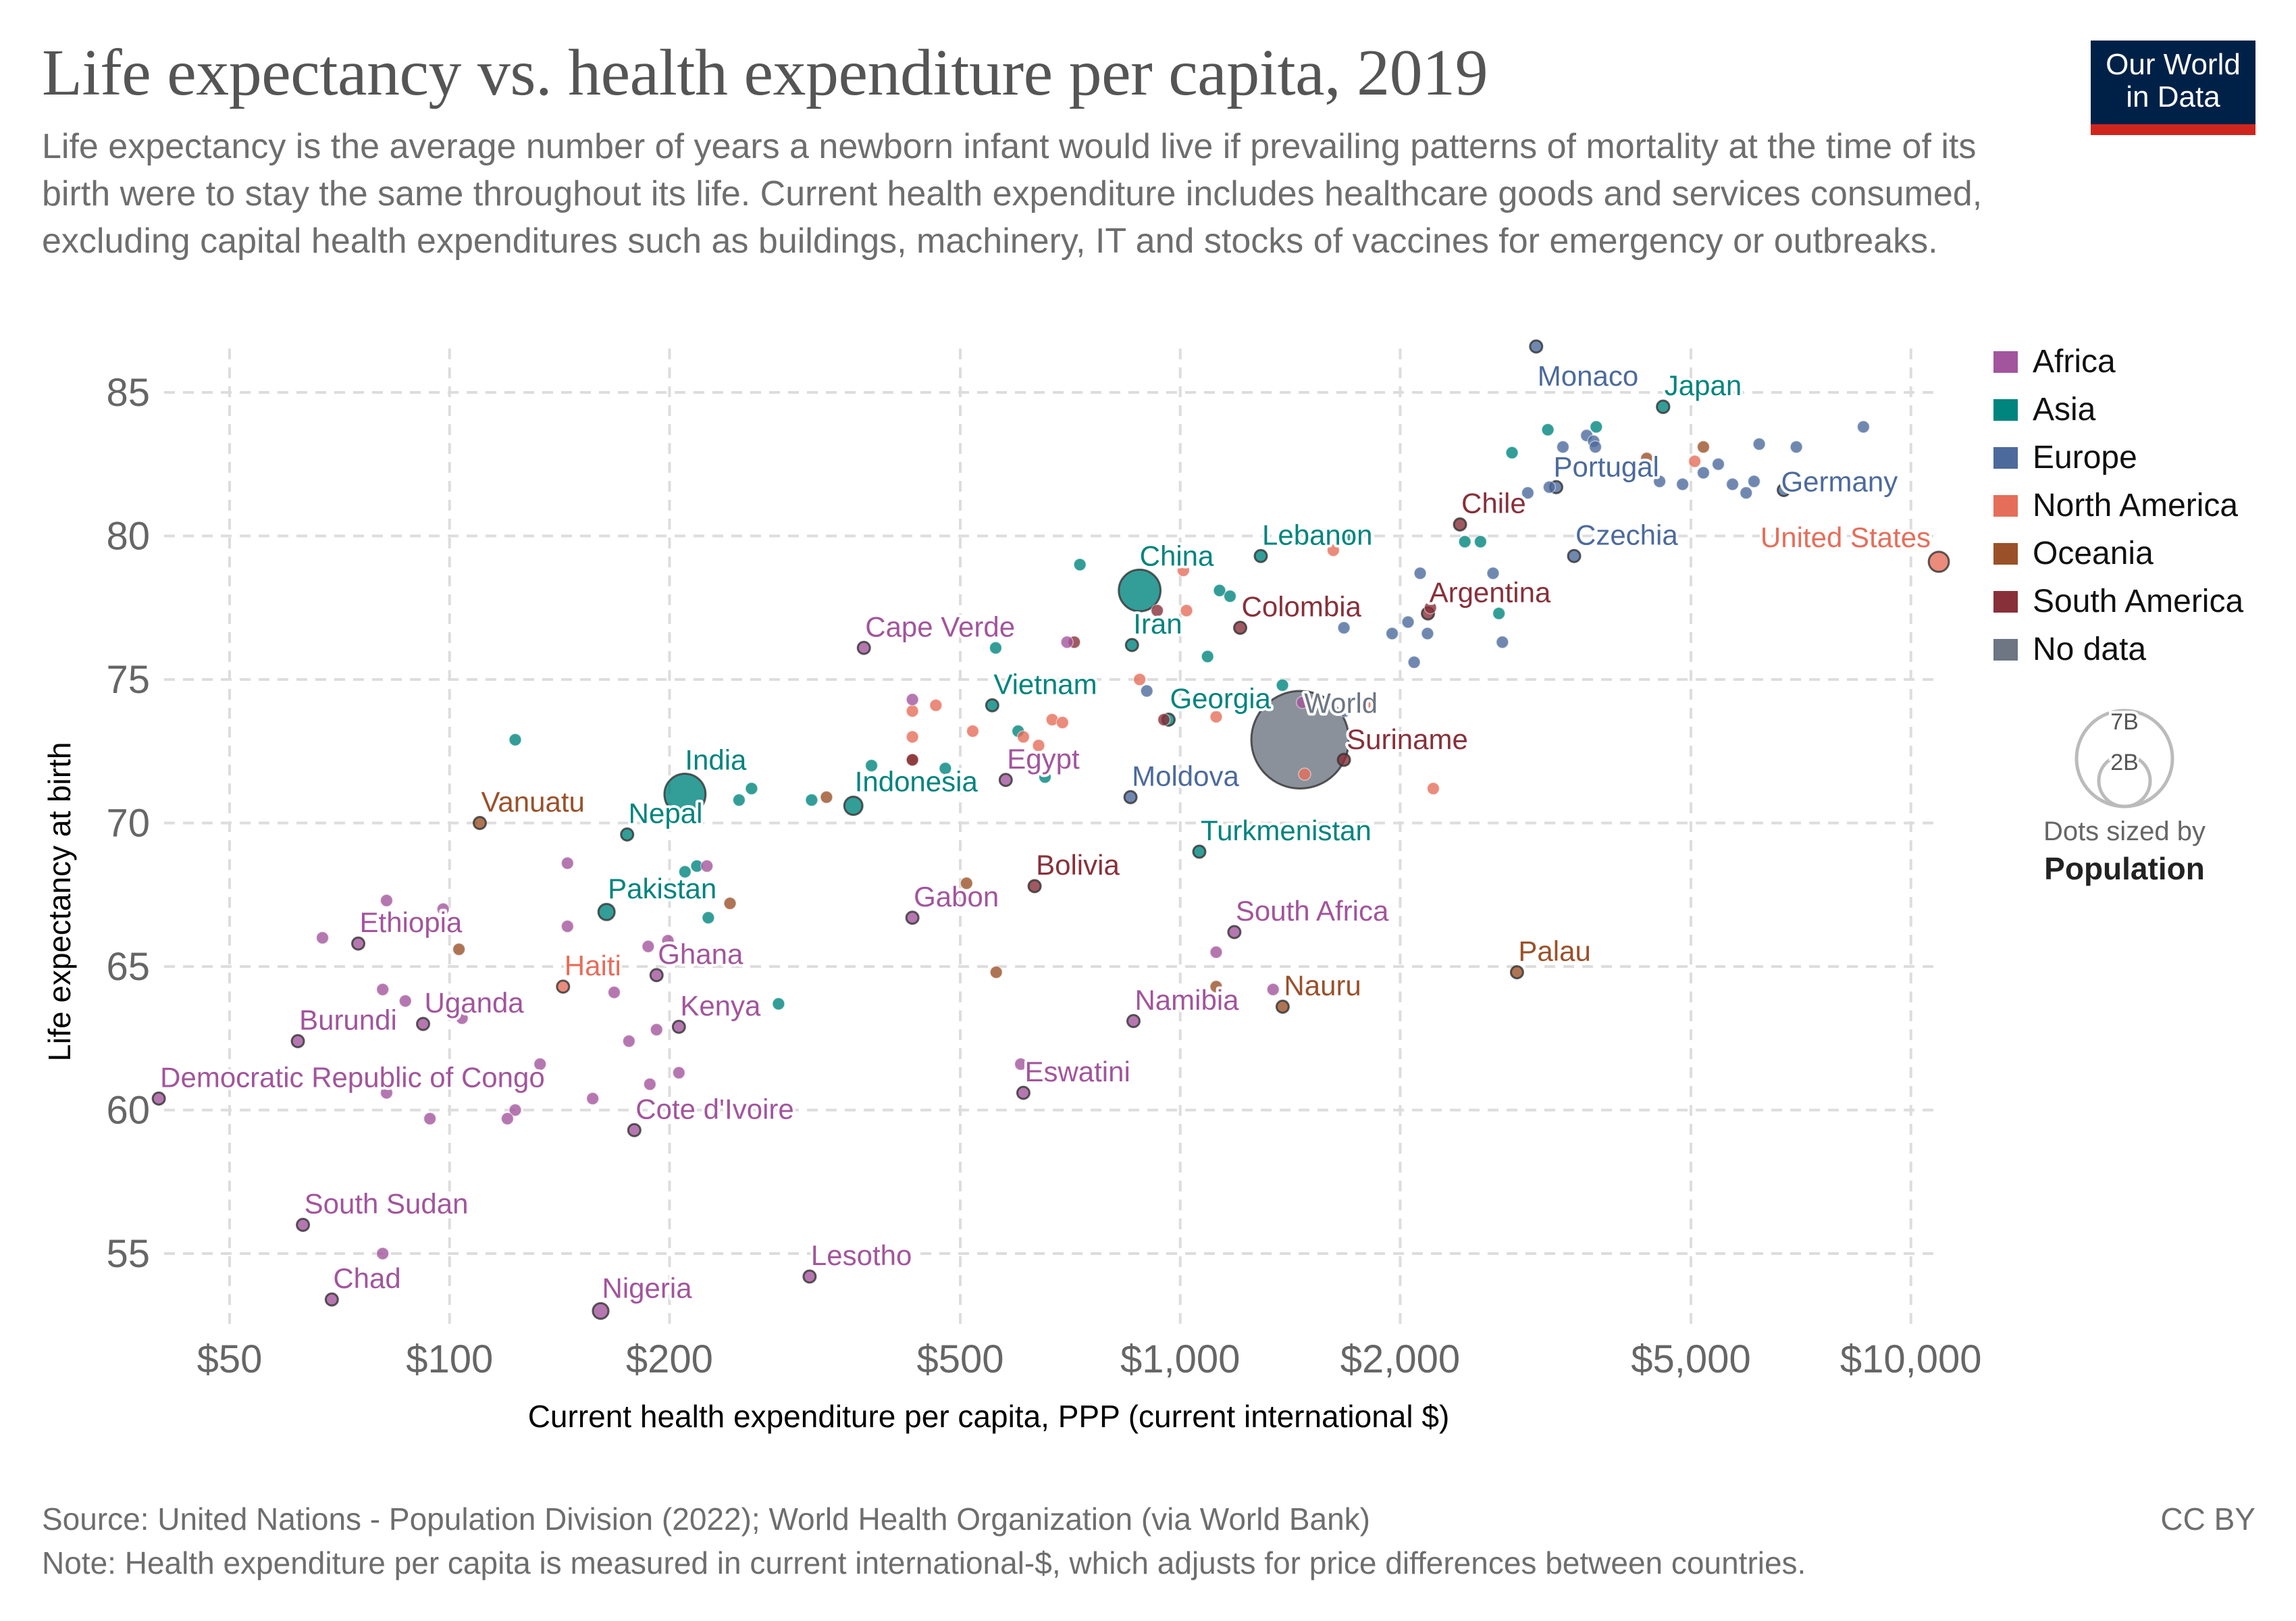 The image size is (2296, 1621). I want to click on point-south-africa, so click(1234, 932).